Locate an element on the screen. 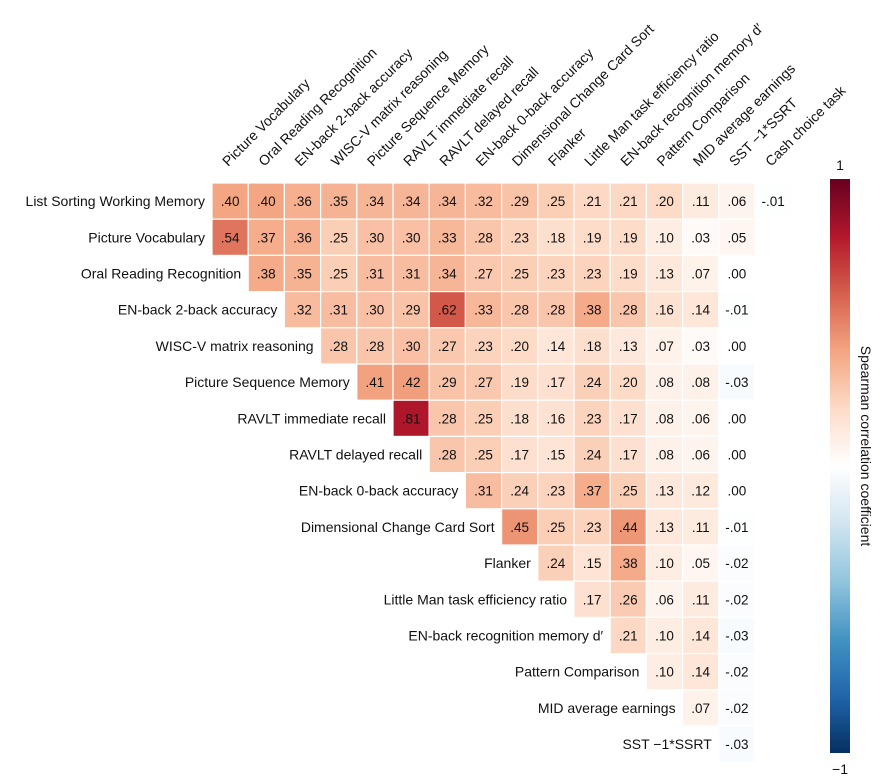 The height and width of the screenshot is (776, 882). row-label: Dimensional Change Card Sort is located at coordinates (398, 527).